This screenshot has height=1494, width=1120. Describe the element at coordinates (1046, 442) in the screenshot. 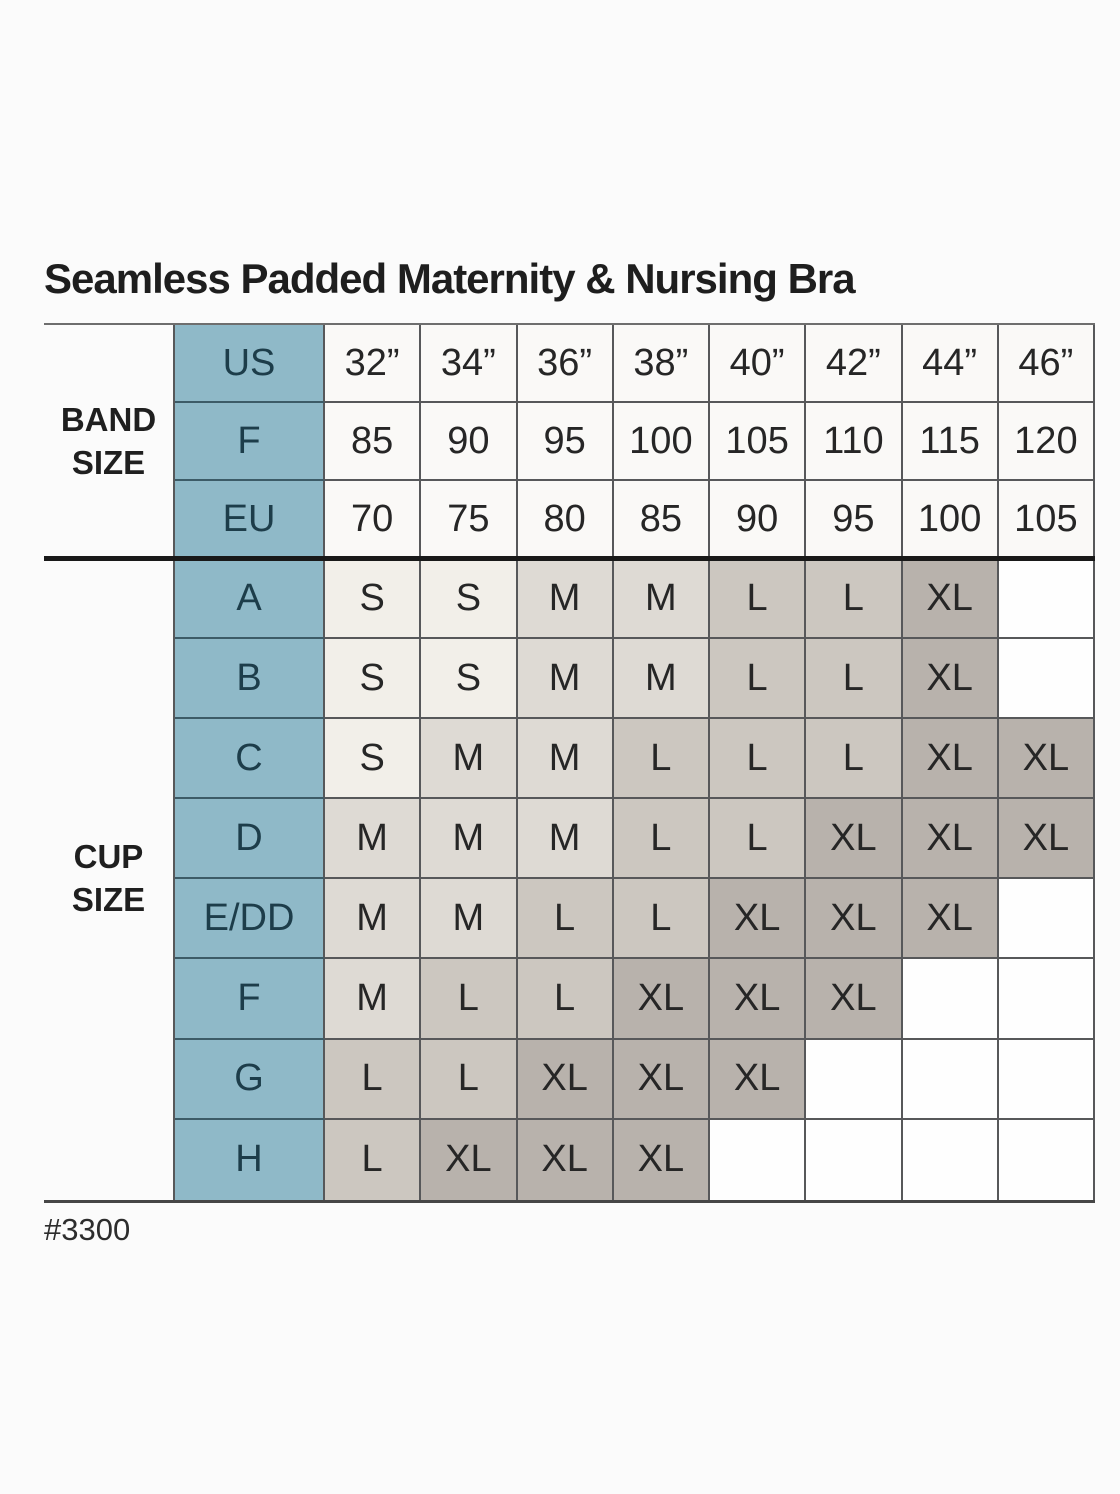

I see `band-size-cell: 120` at that location.